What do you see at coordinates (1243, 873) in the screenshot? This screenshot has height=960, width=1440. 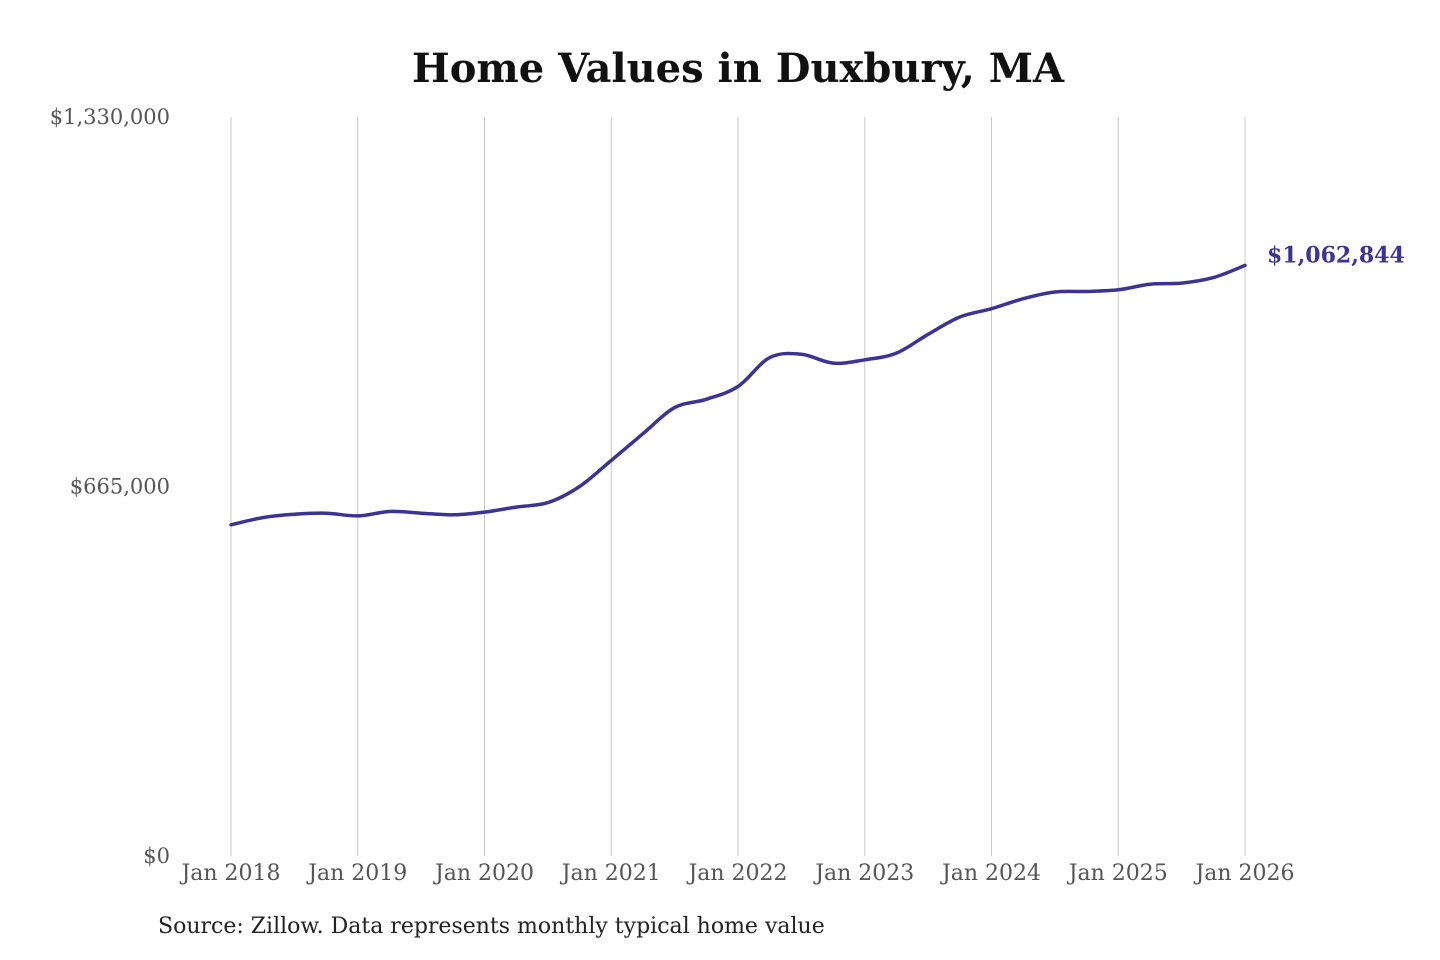 I see `x-tick-label: Jan 2026` at bounding box center [1243, 873].